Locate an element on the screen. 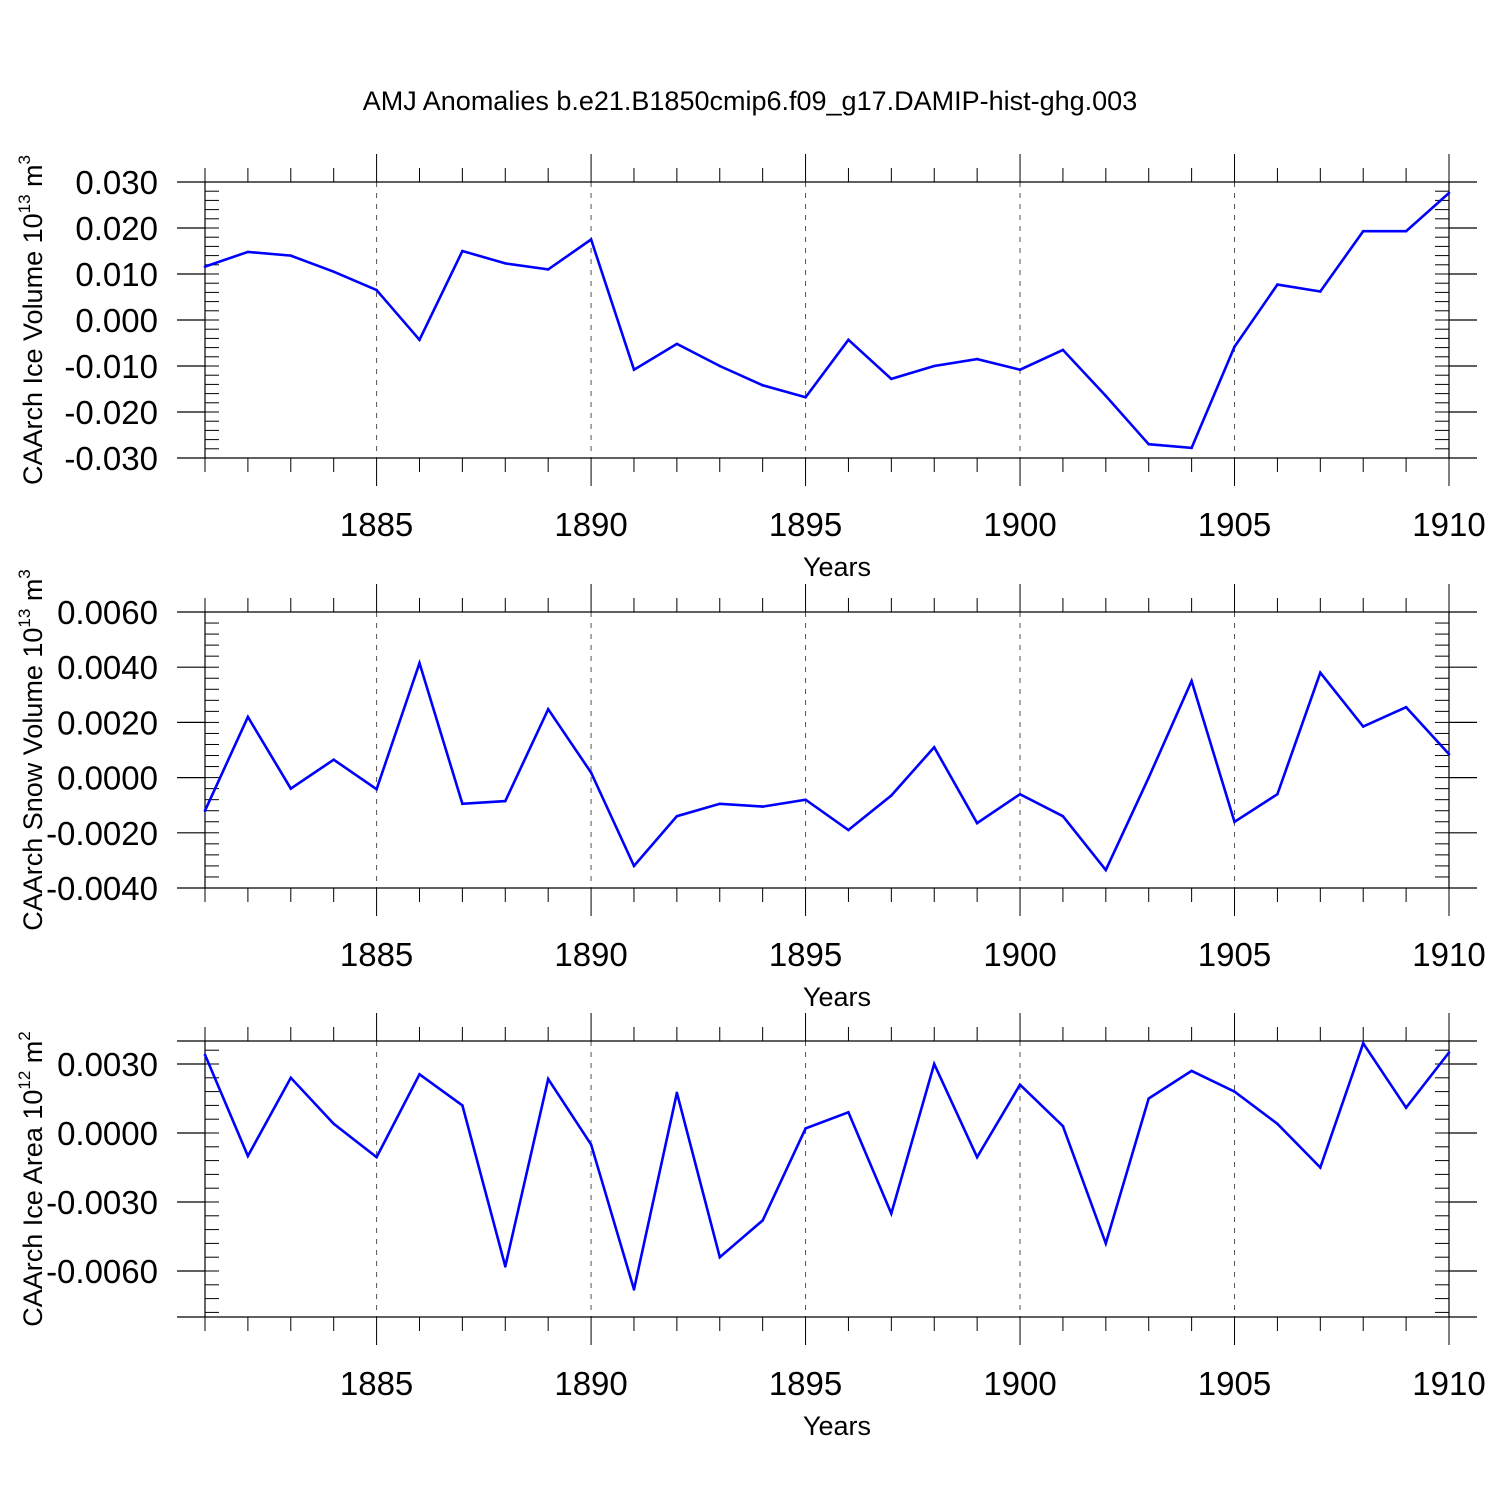 The image size is (1500, 1500). x-tick-label: 1885 is located at coordinates (376, 1383).